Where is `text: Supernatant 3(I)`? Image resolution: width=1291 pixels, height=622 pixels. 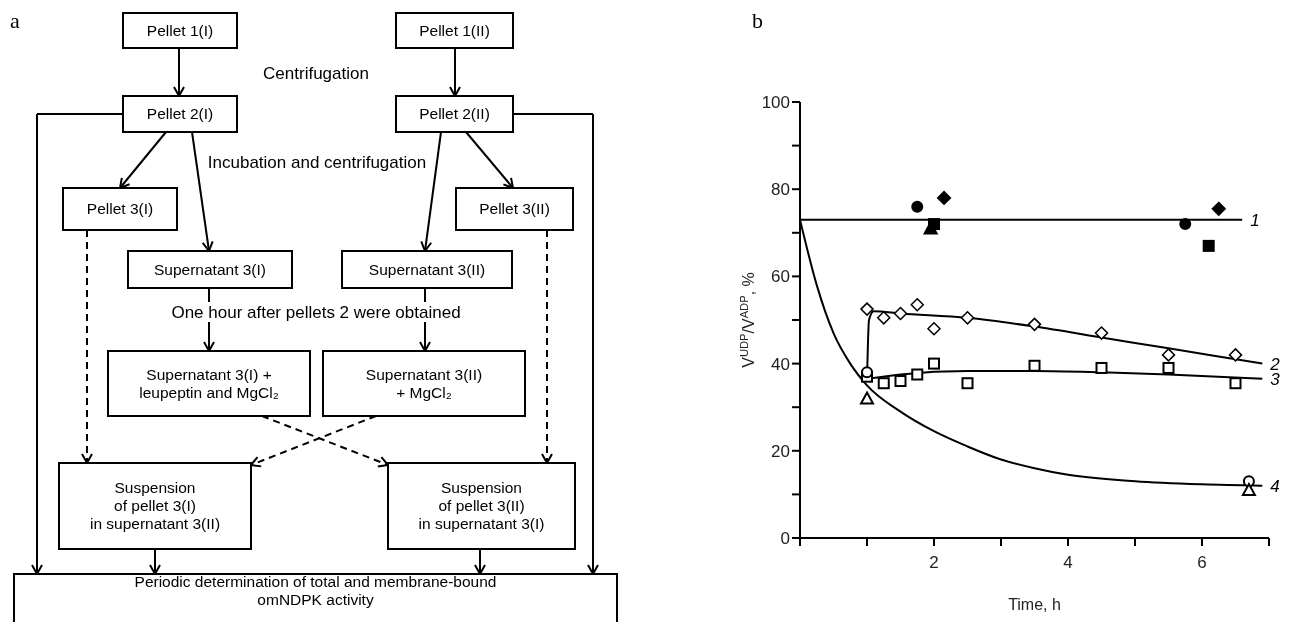 text: Supernatant 3(I) is located at coordinates (210, 269).